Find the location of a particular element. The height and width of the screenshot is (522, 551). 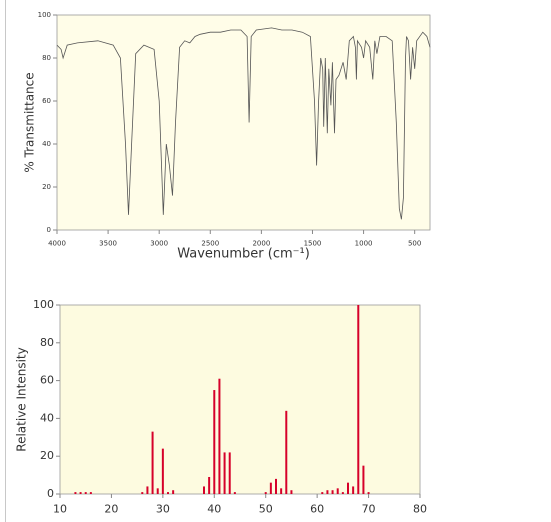

x-tick-label: 80 is located at coordinates (420, 509).